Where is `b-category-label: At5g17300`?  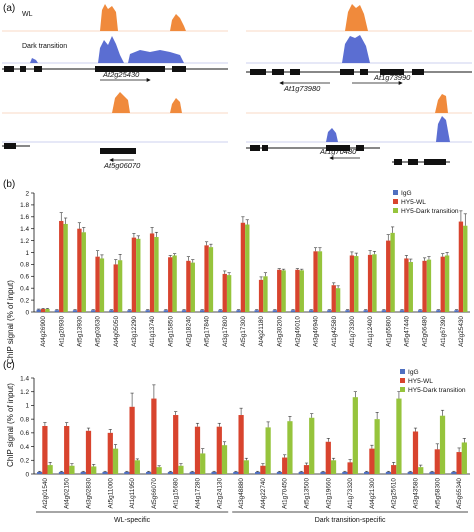
b-category-label: At5g17300 is located at coordinates (243, 331).